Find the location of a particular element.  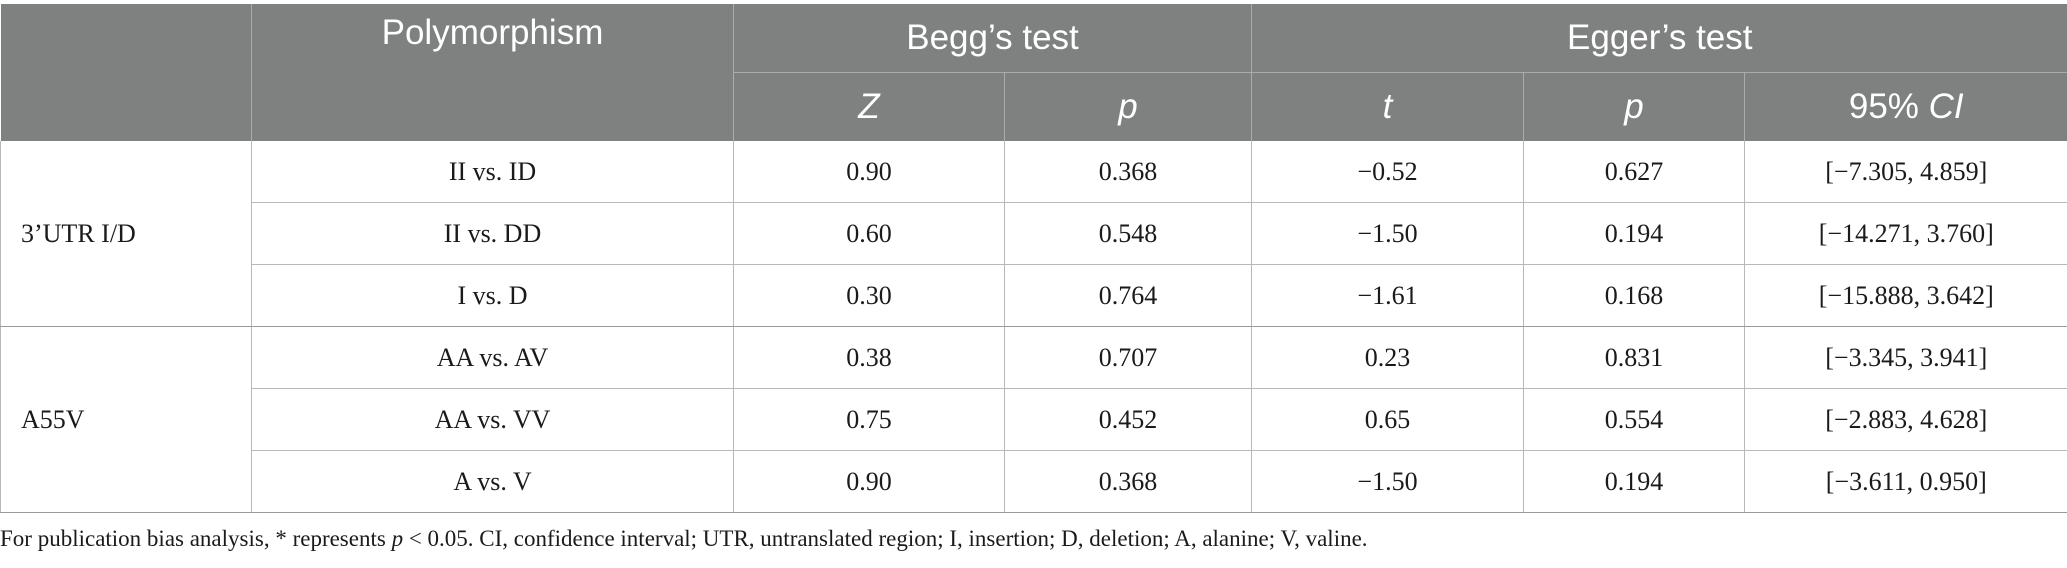

header-egger-test: Egger’s test is located at coordinates (1659, 38).